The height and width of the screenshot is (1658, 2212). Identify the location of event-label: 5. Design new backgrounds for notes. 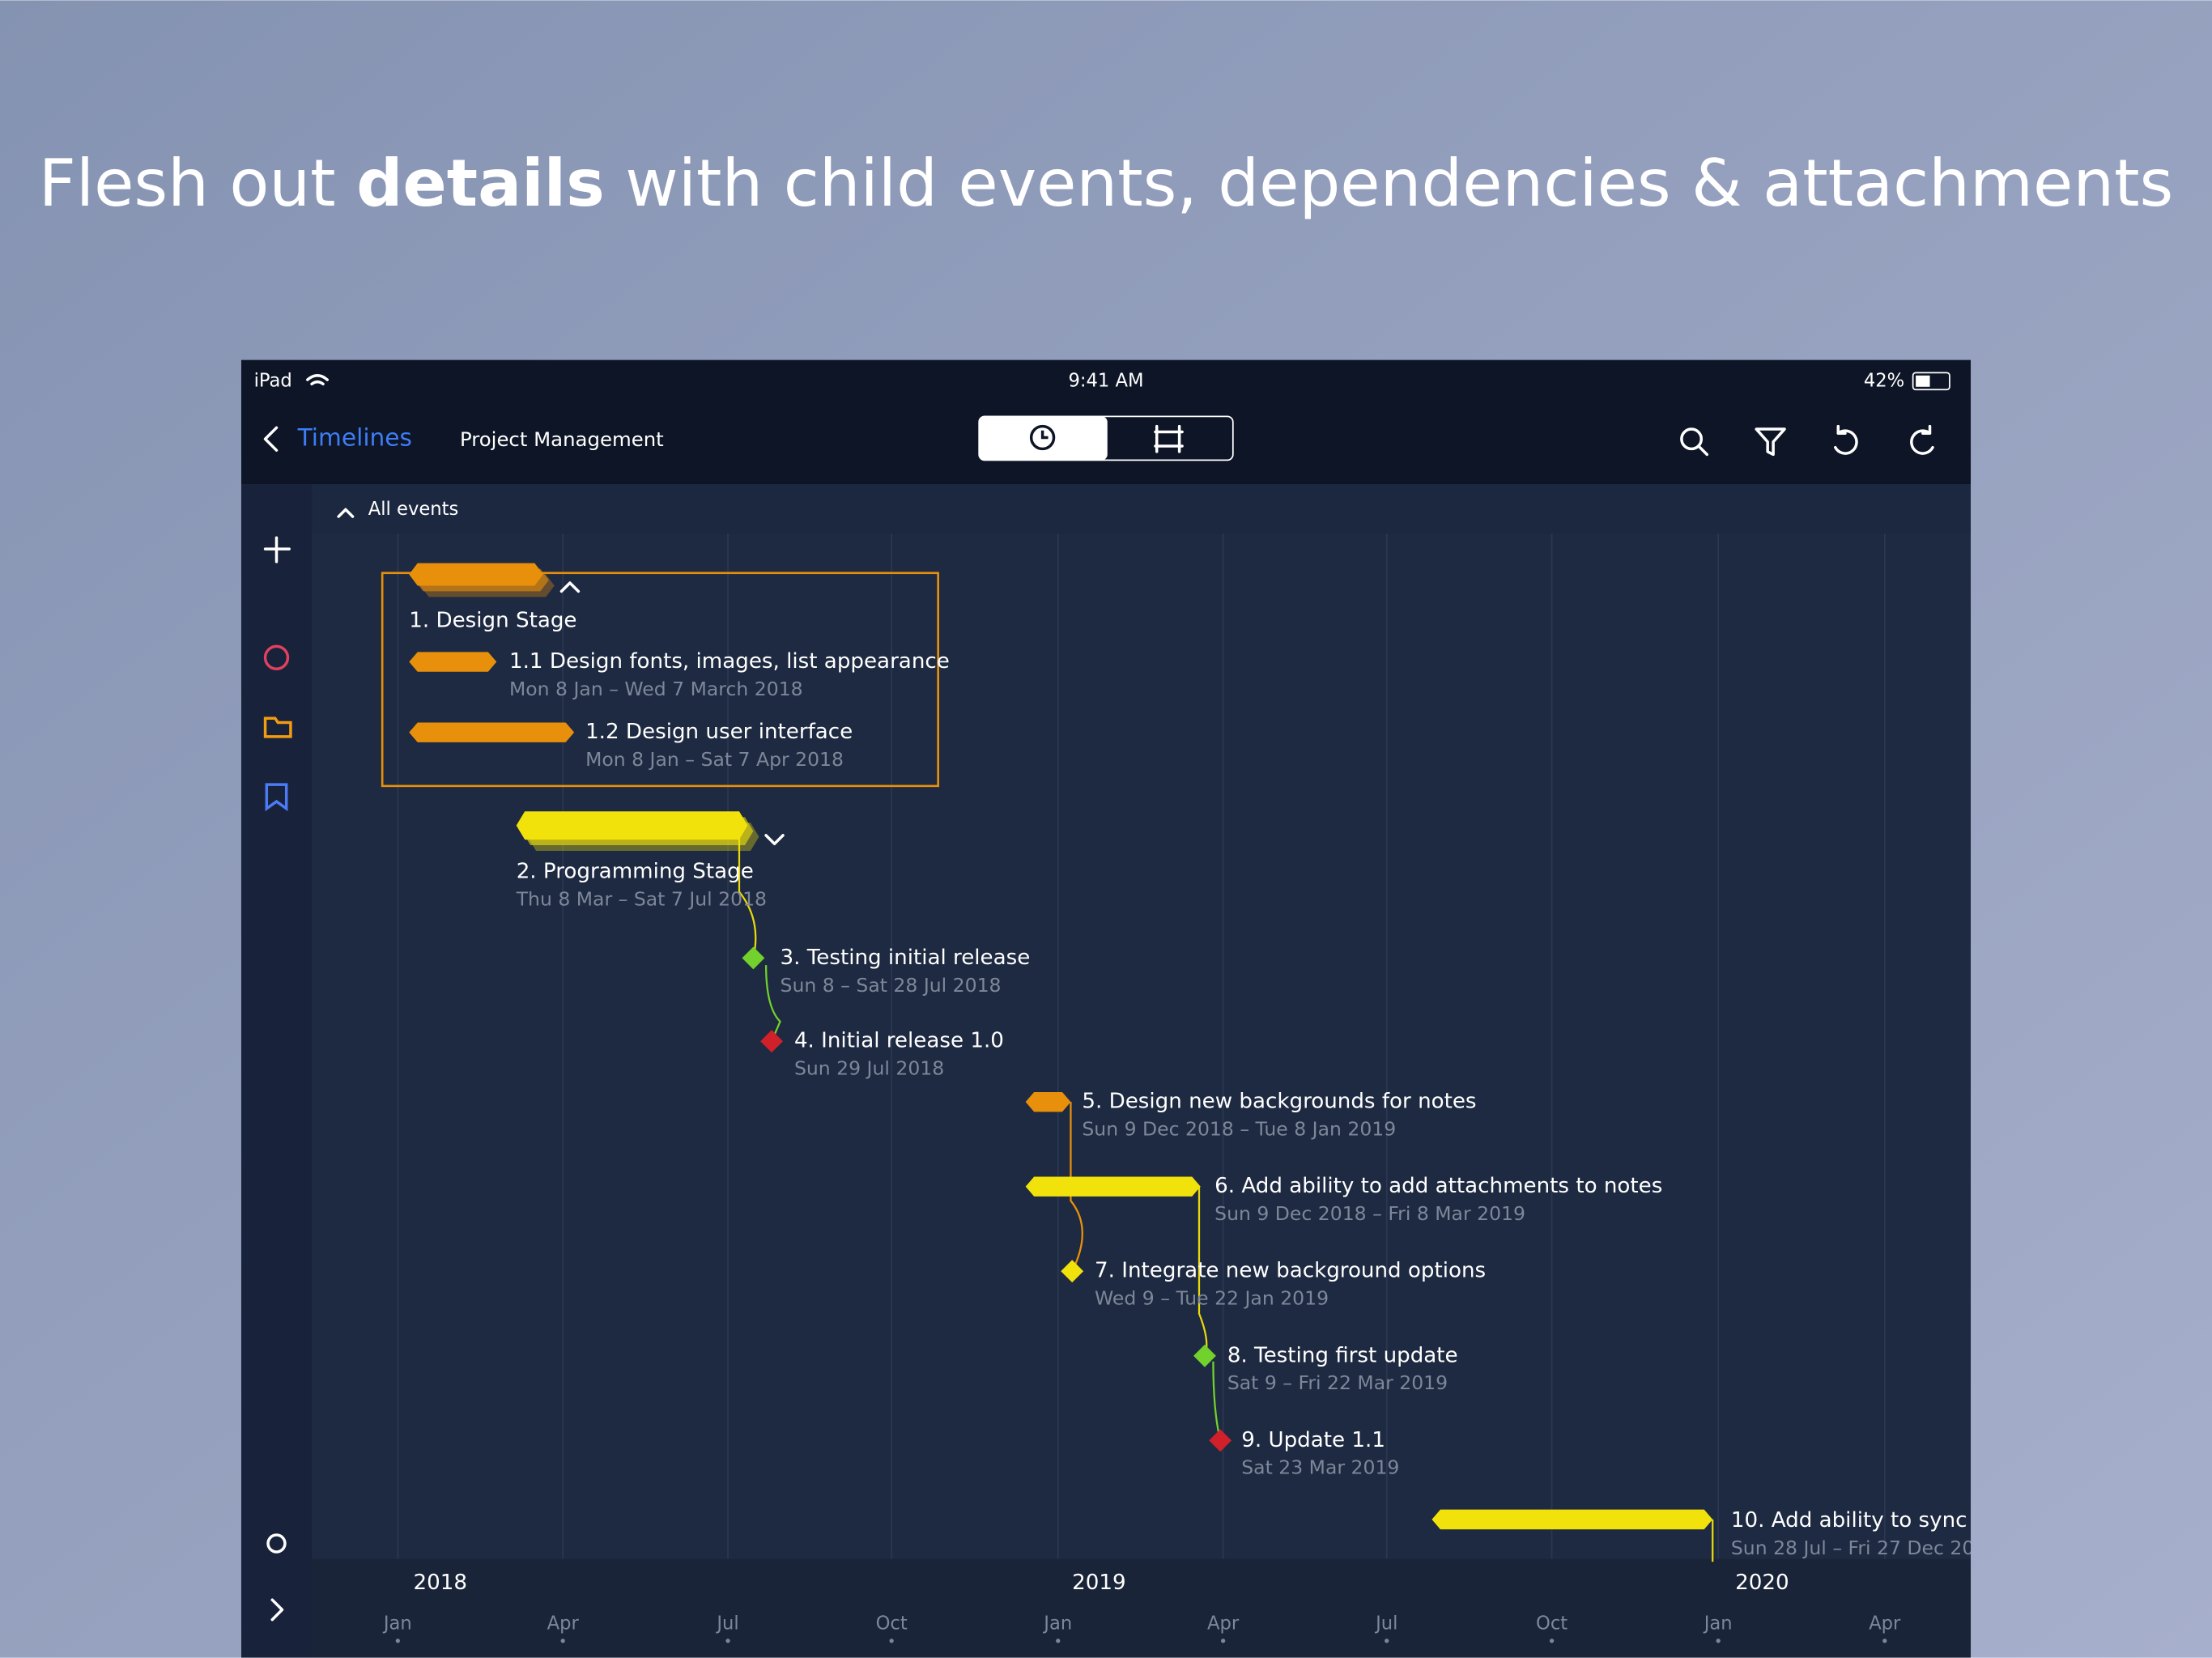
(1279, 1102).